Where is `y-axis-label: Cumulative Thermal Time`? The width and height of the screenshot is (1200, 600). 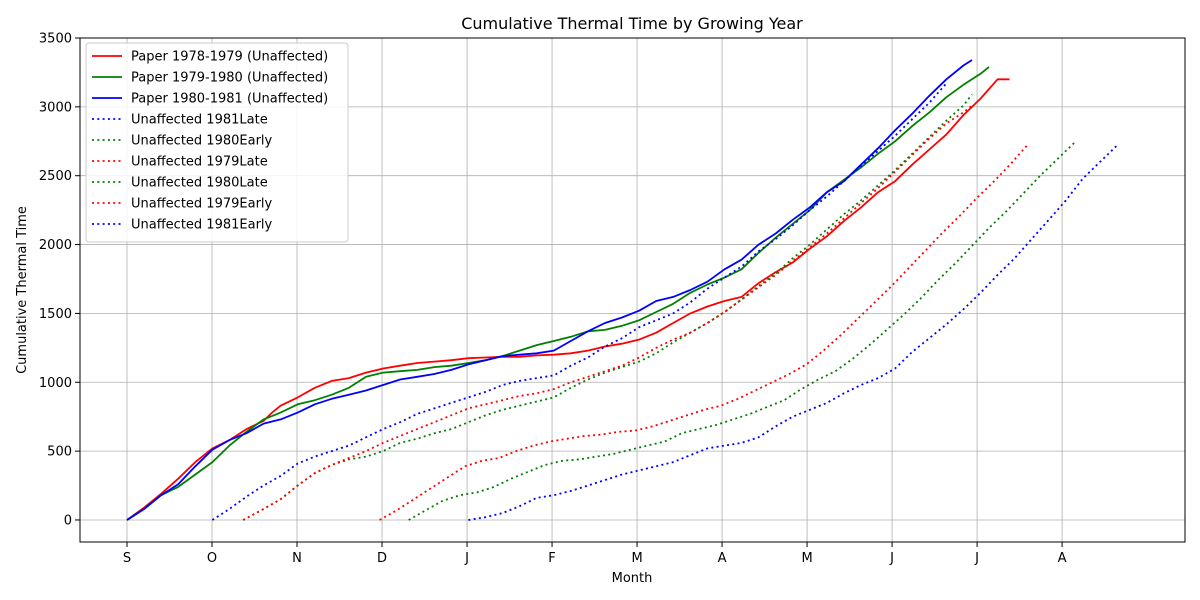 y-axis-label: Cumulative Thermal Time is located at coordinates (22, 290).